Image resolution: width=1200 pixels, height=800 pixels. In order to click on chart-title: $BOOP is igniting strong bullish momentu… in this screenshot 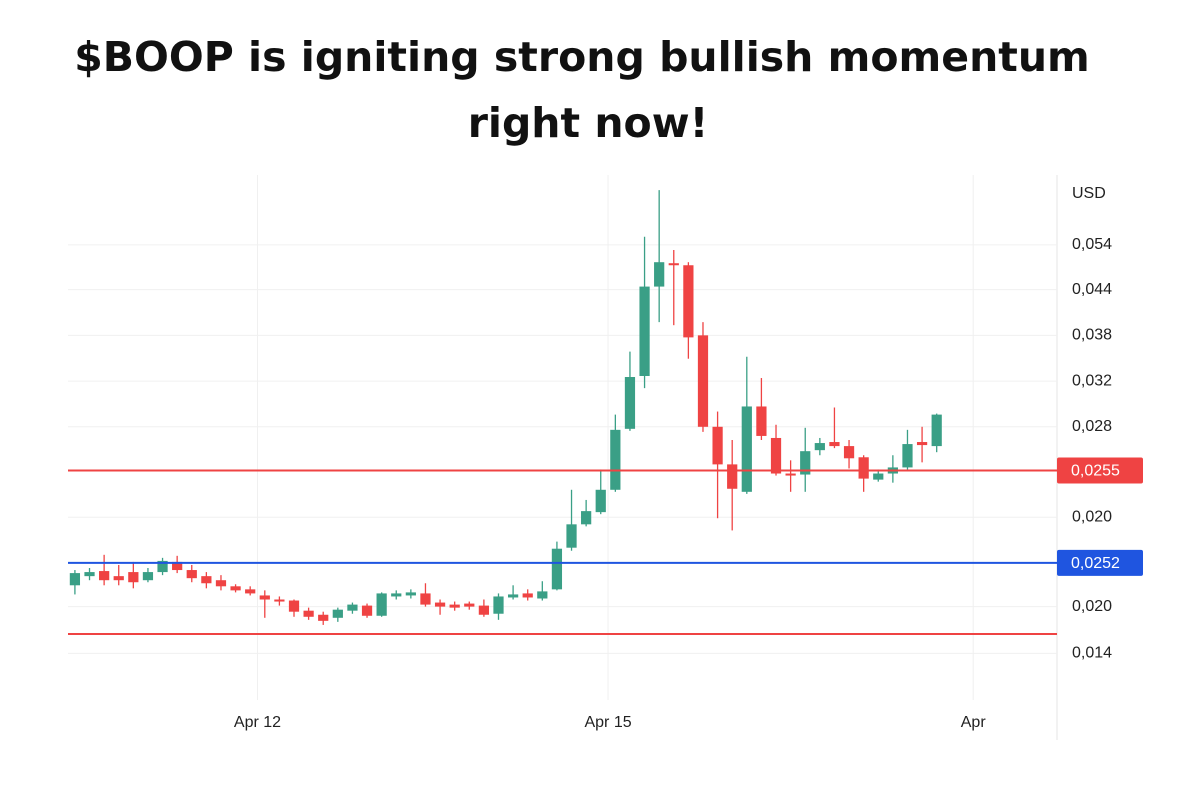, I will do `click(582, 57)`.